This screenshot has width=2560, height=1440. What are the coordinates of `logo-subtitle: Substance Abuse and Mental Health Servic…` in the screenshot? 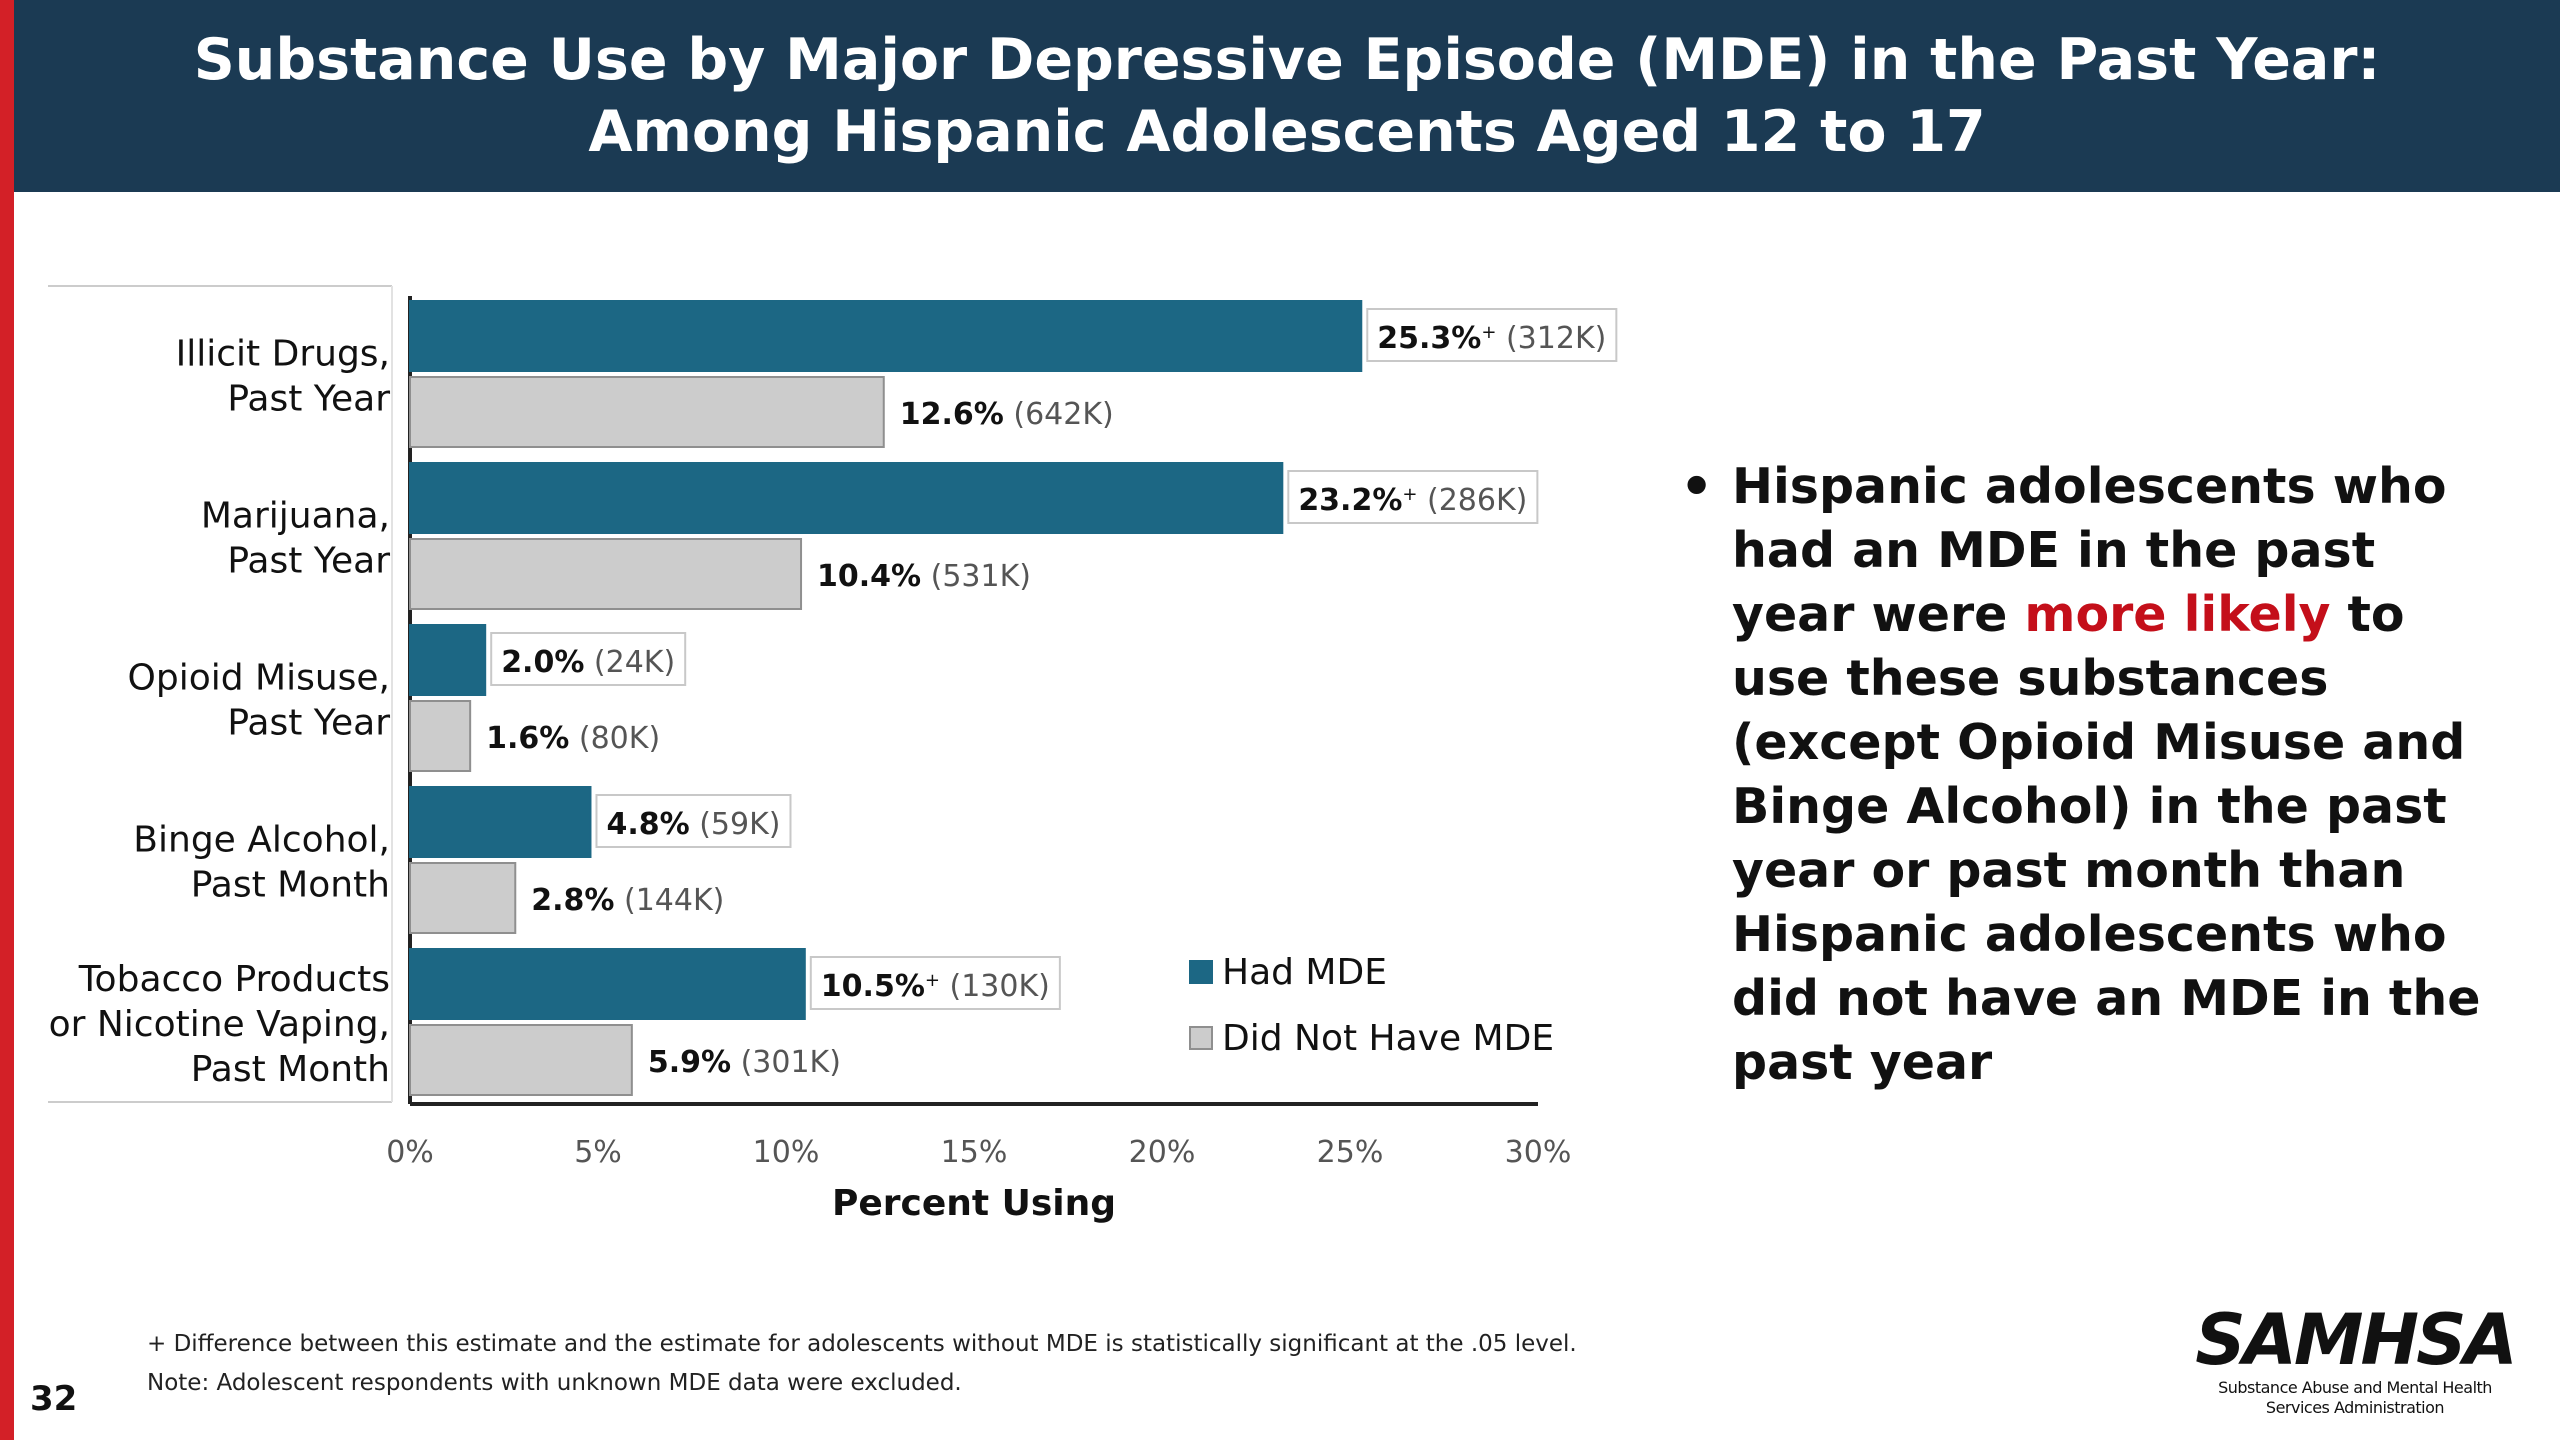 It's located at (2355, 1398).